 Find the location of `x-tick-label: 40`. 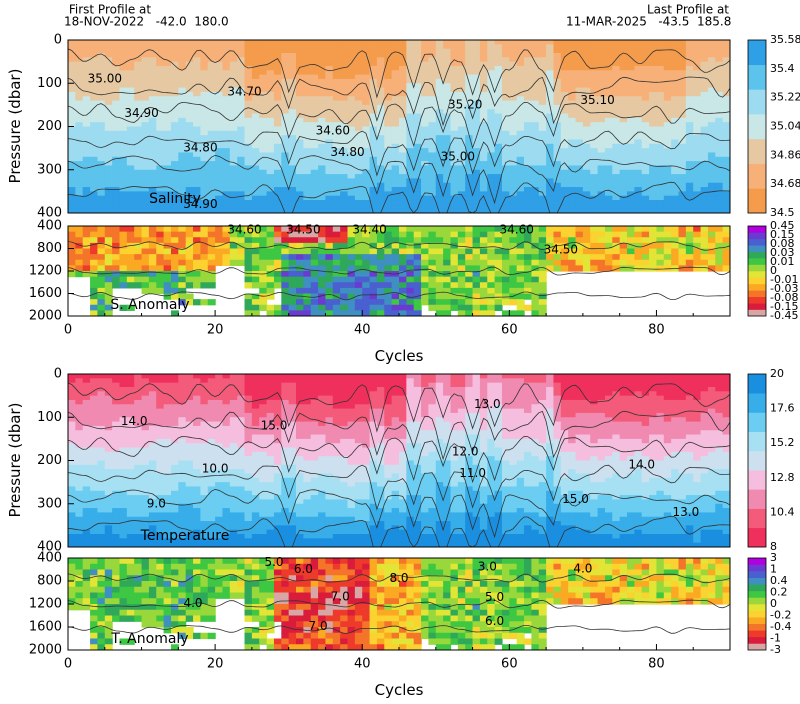

x-tick-label: 40 is located at coordinates (362, 330).